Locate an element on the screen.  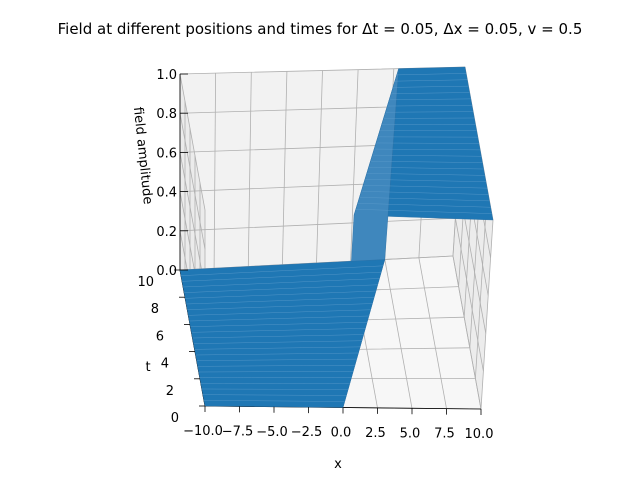
t-ticks: 0 2 4 6 8 10 is located at coordinates (171, 347).